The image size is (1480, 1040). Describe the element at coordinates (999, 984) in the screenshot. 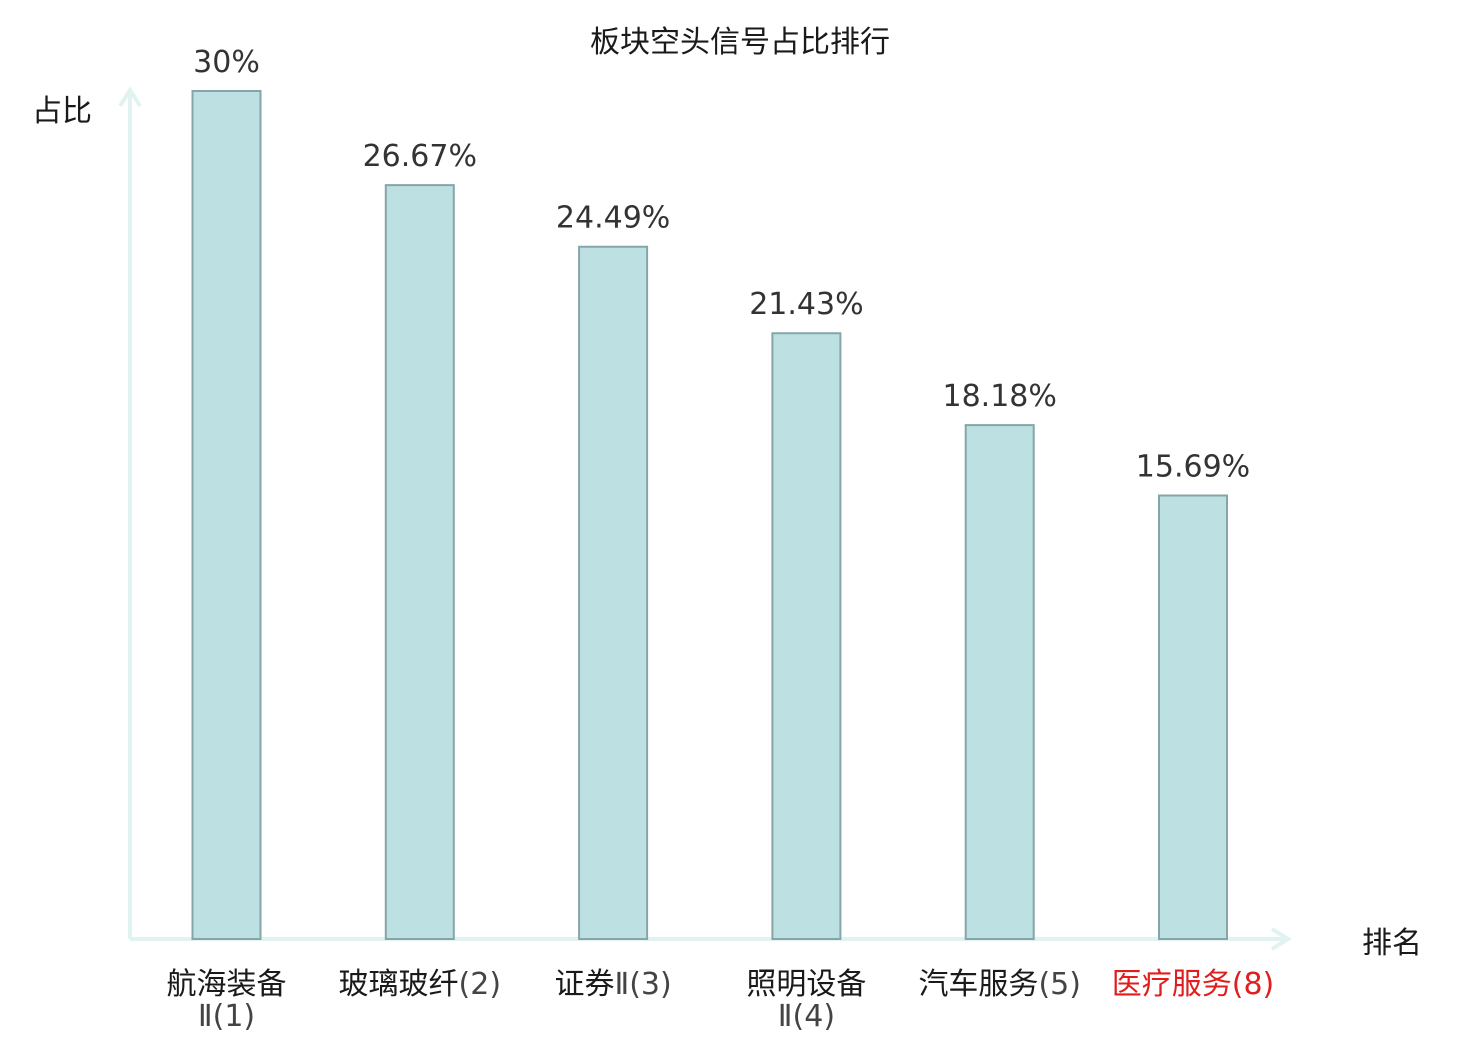

I see `category-label: 汽车服务(5)` at that location.